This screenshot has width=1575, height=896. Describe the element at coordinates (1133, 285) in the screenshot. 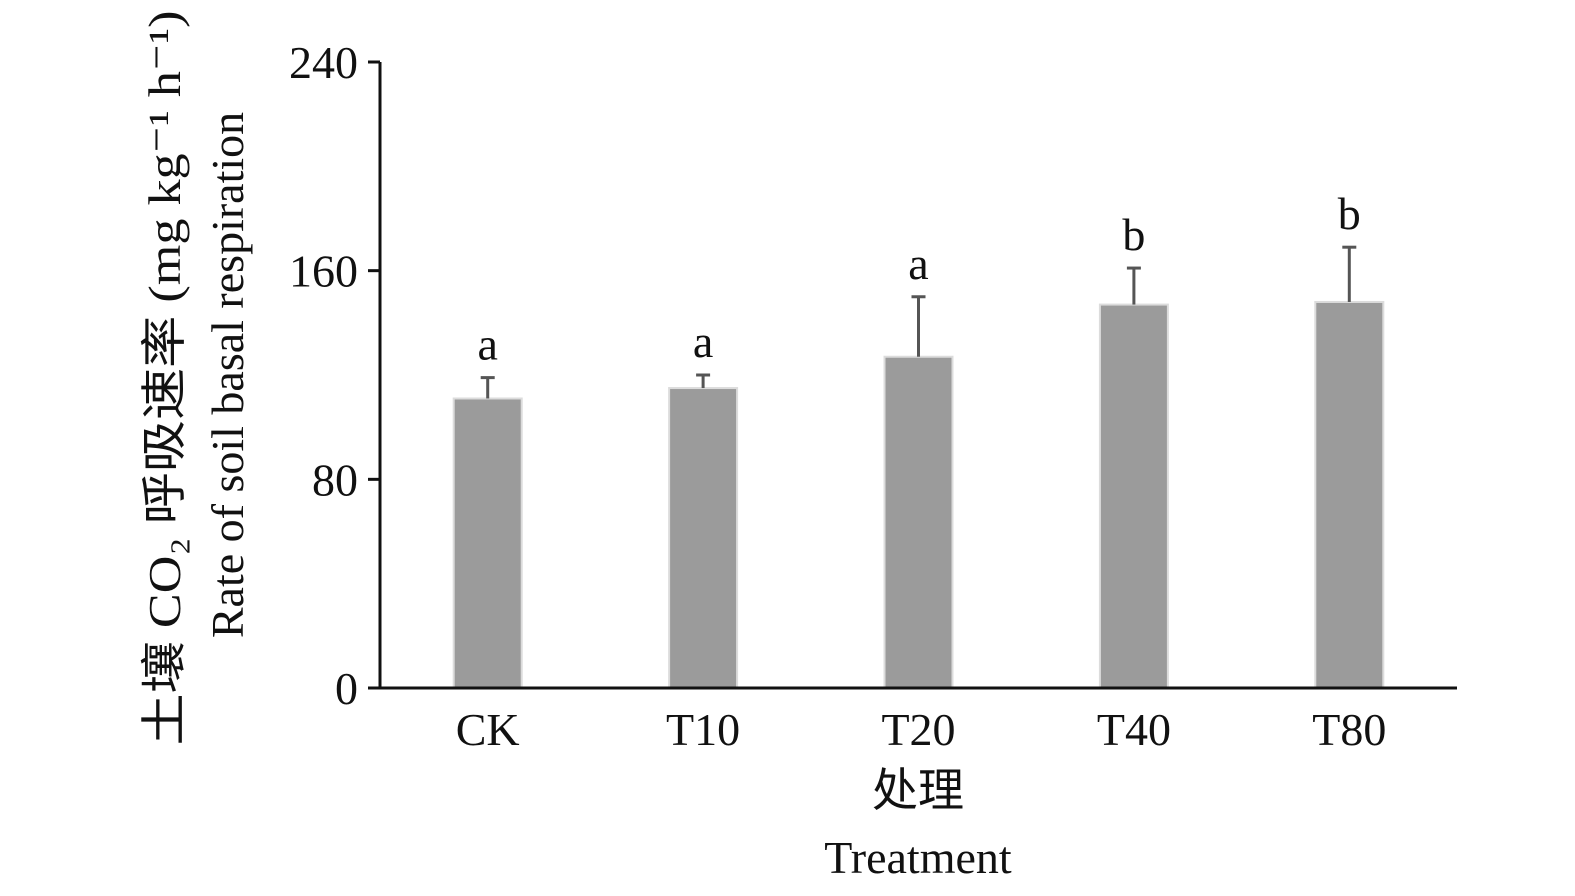

I see `error-bar-t40` at that location.